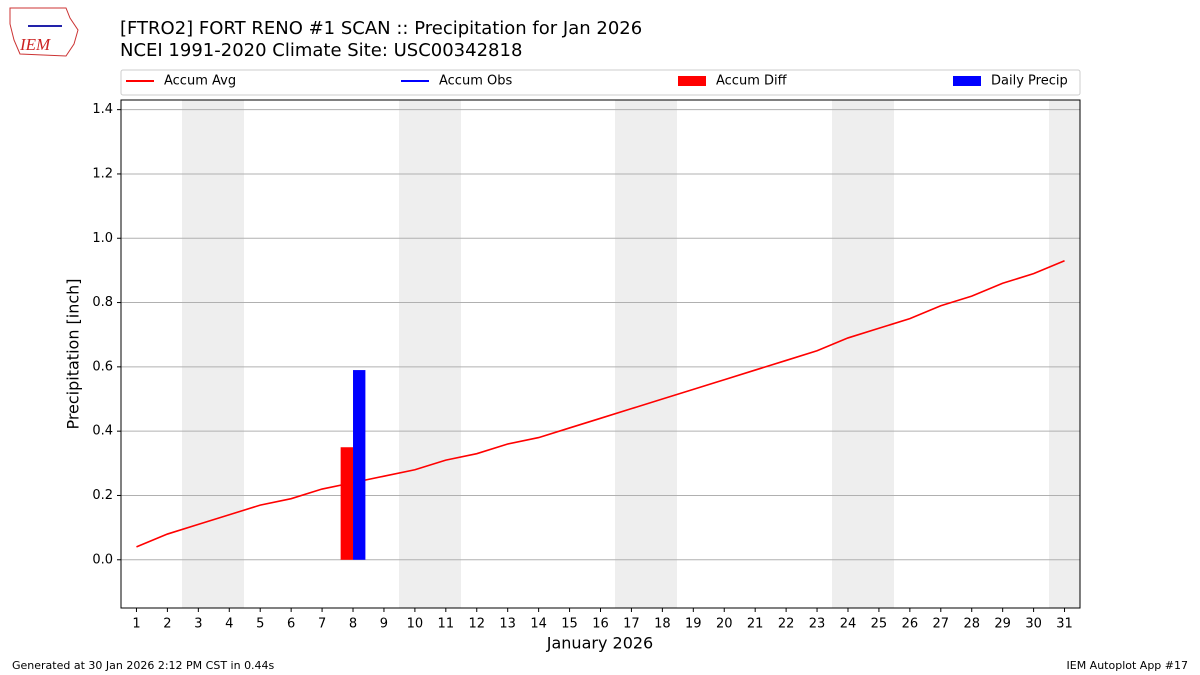 This screenshot has height=675, width=1200. Describe the element at coordinates (322, 624) in the screenshot. I see `x-tick-label: 7` at that location.